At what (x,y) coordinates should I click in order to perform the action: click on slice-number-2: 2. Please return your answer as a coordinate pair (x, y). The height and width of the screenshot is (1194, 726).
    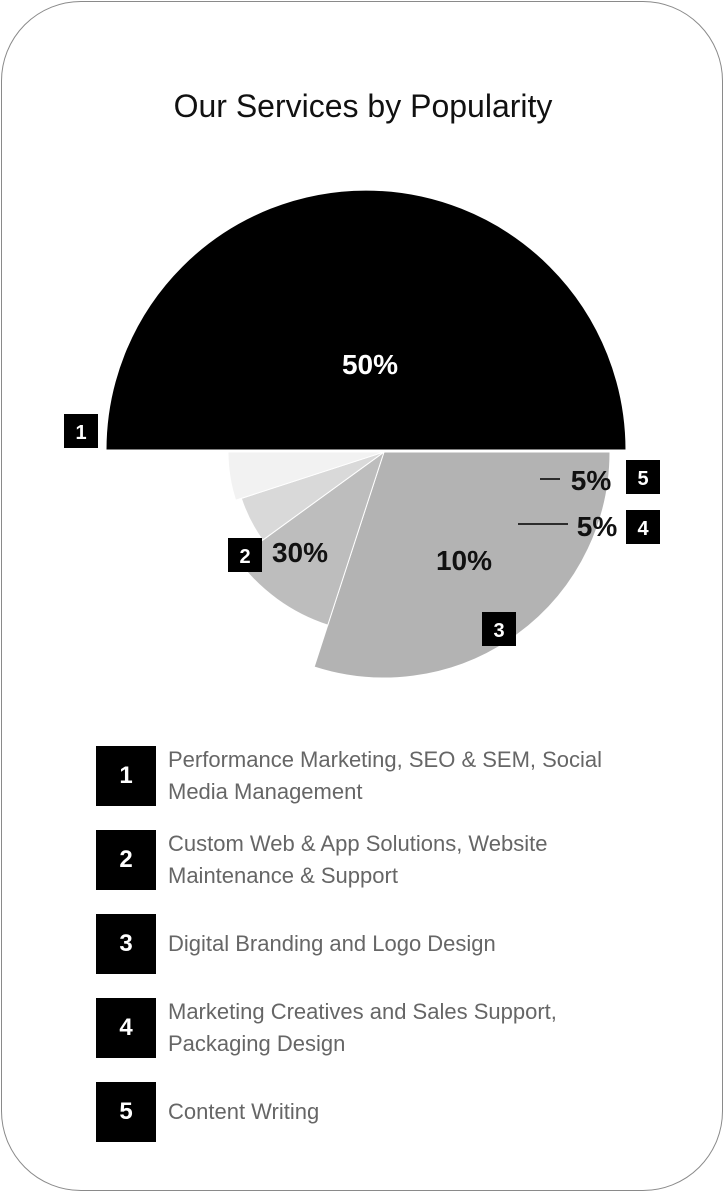
    Looking at the image, I should click on (244, 557).